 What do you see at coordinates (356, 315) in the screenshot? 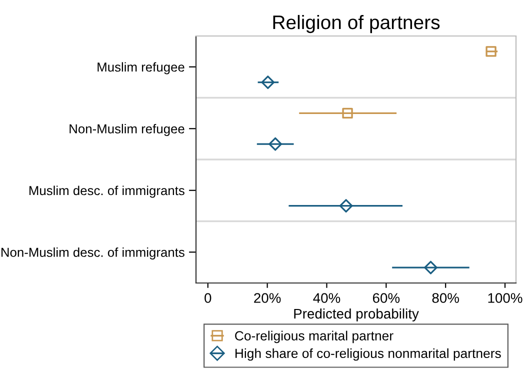
I see `x-axis-title: Predicted probability` at bounding box center [356, 315].